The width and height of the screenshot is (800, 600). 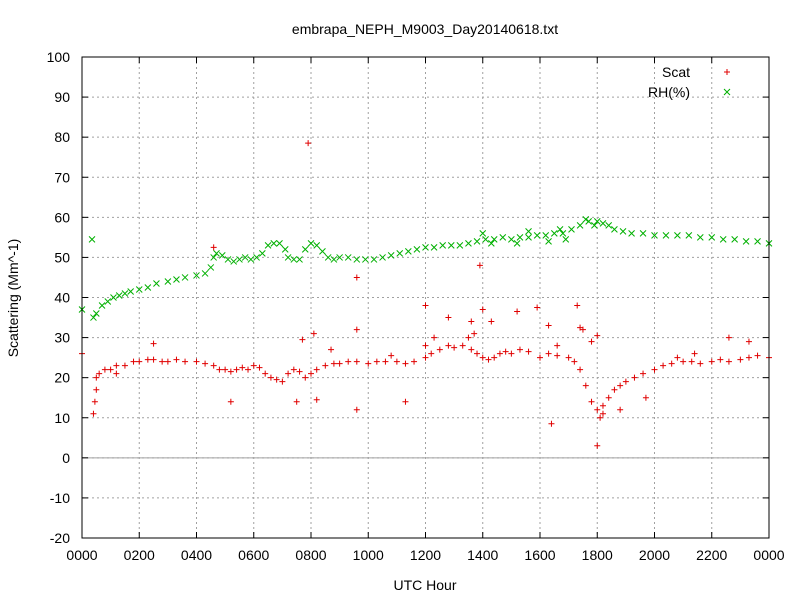 What do you see at coordinates (654, 555) in the screenshot?
I see `x-tick-label: 2000` at bounding box center [654, 555].